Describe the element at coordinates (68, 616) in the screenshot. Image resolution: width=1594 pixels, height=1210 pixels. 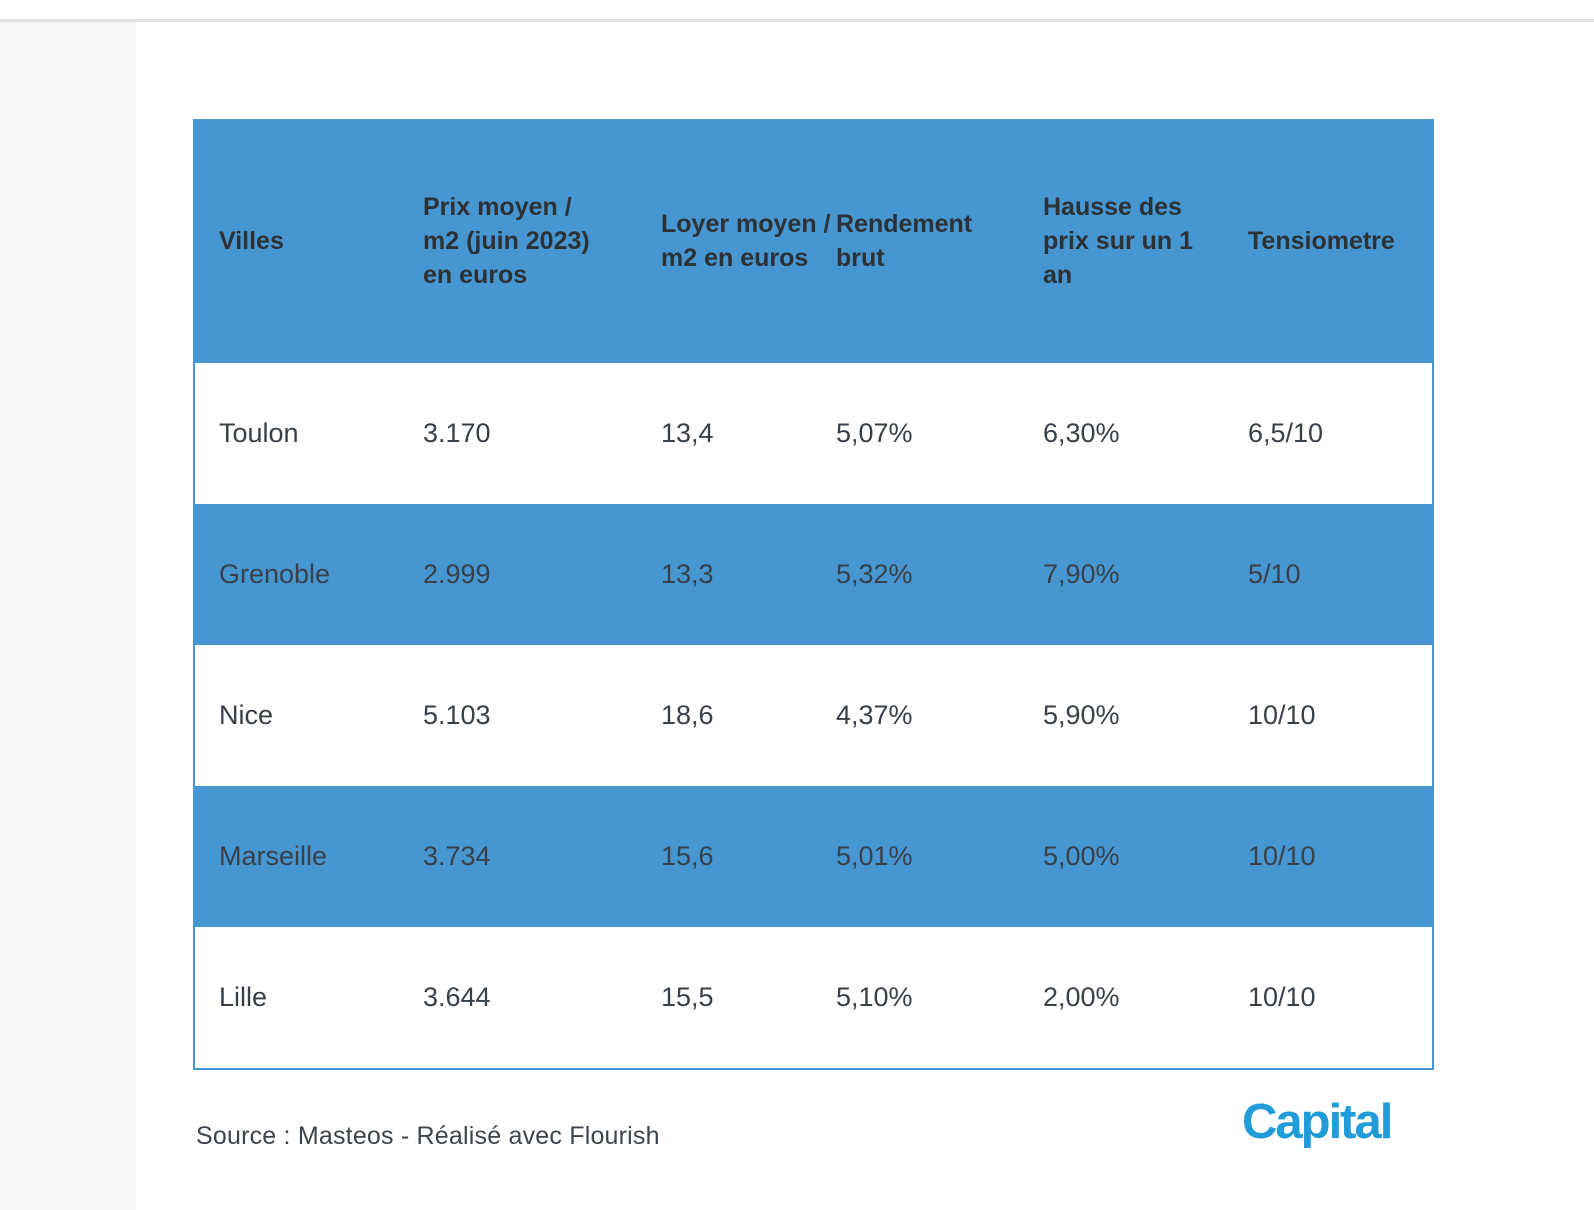
I see `sidebar-panel` at that location.